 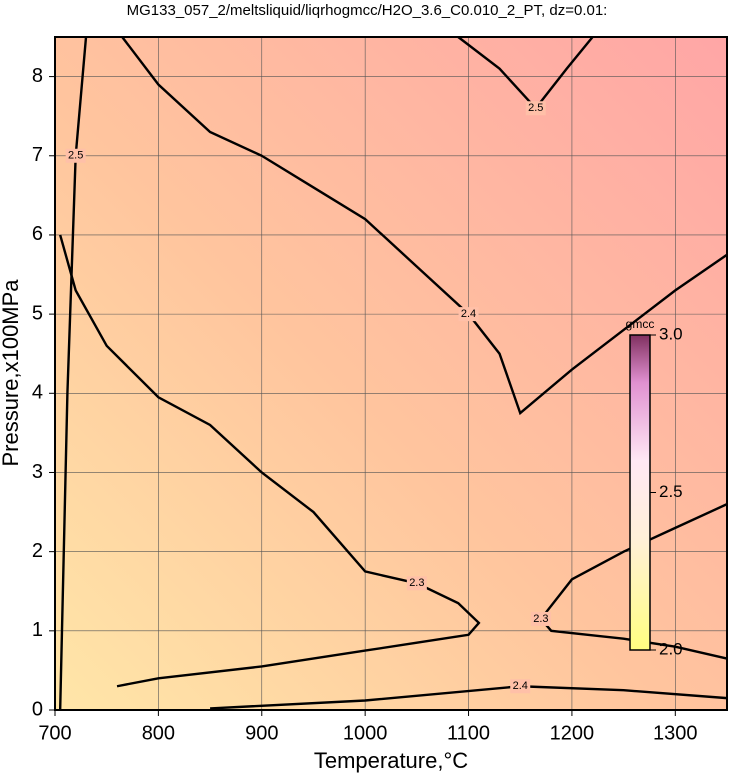 What do you see at coordinates (37, 393) in the screenshot?
I see `y-tick-label: 4` at bounding box center [37, 393].